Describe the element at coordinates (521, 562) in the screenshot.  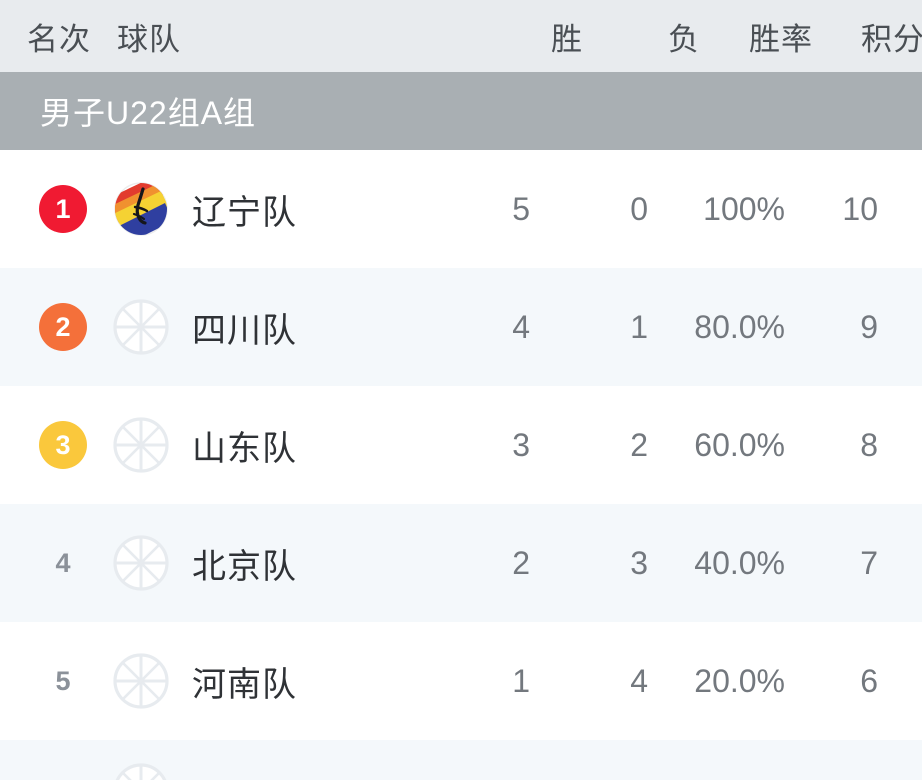
I see `wins-value: 2` at that location.